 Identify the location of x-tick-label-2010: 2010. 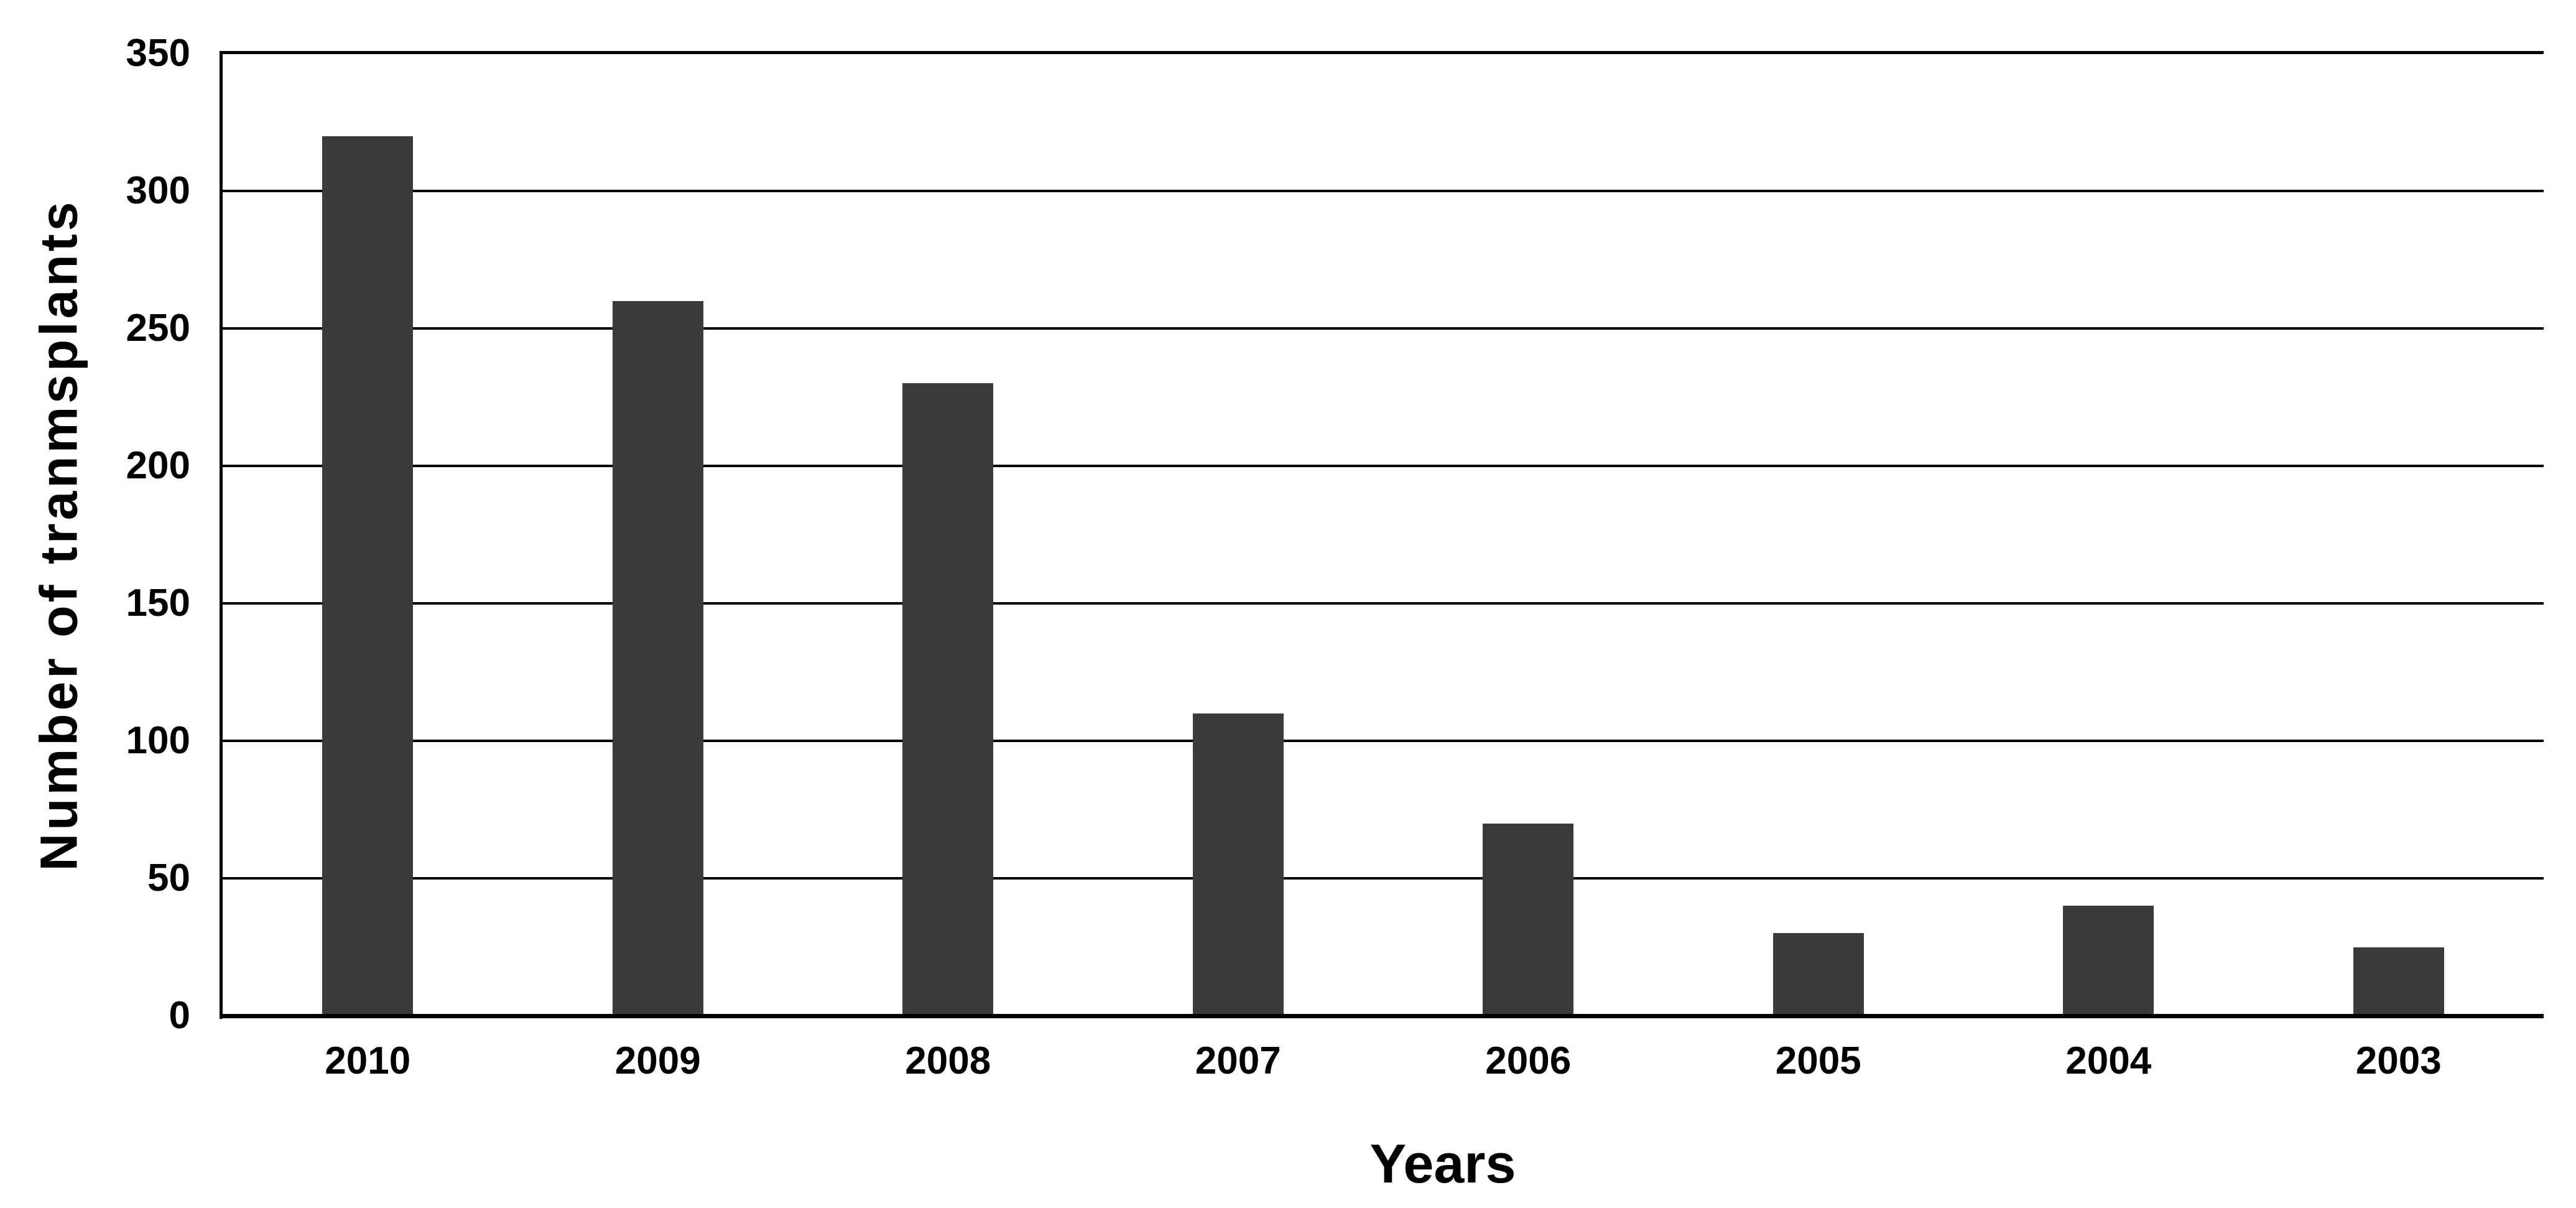
(368, 1061).